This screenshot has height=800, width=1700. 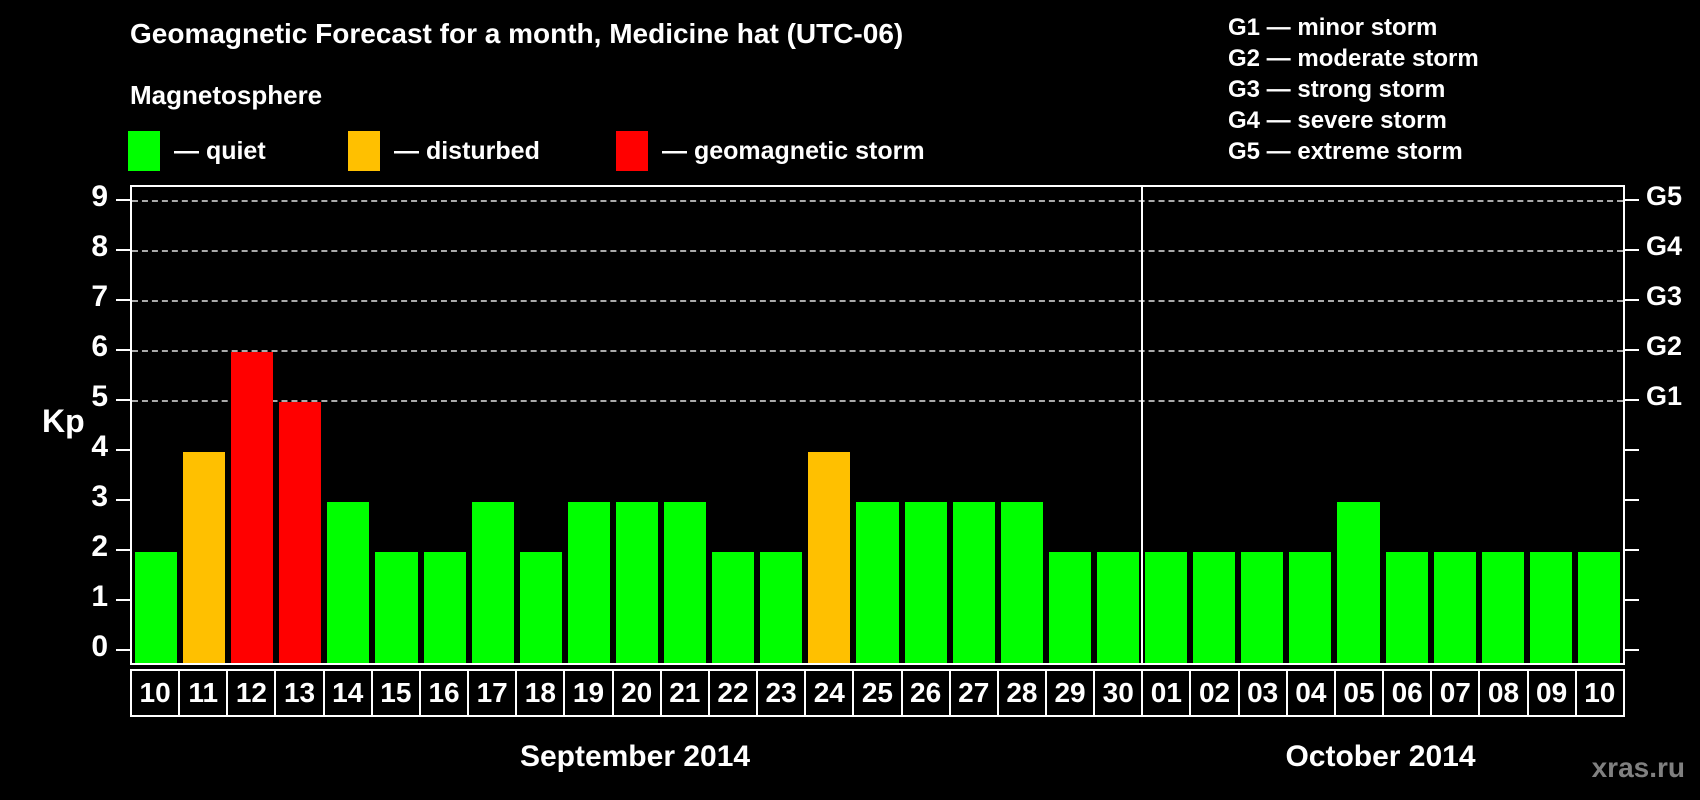 What do you see at coordinates (1664, 396) in the screenshot?
I see `g-scale-label-G1: G1` at bounding box center [1664, 396].